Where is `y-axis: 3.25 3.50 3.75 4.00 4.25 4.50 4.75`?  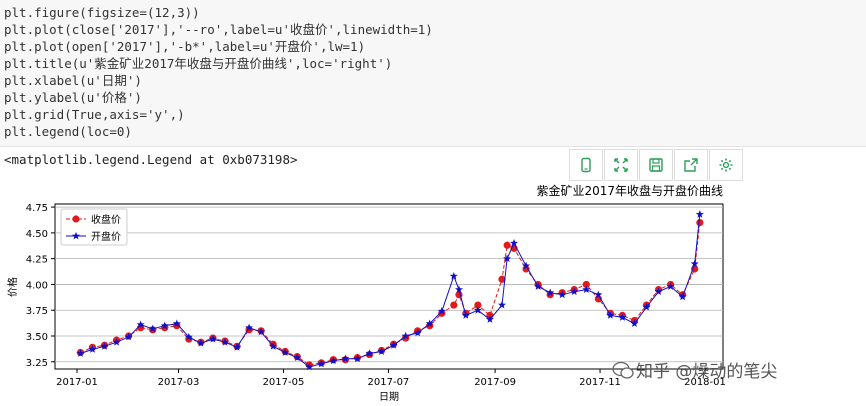 y-axis: 3.25 3.50 3.75 4.00 4.25 4.50 4.75 is located at coordinates (40, 286).